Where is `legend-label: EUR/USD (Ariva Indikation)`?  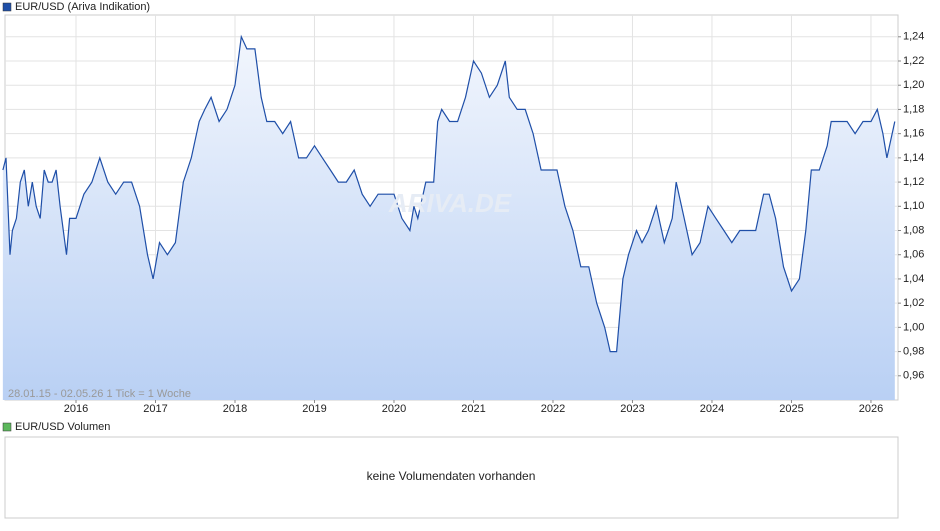 legend-label: EUR/USD (Ariva Indikation) is located at coordinates (82, 7).